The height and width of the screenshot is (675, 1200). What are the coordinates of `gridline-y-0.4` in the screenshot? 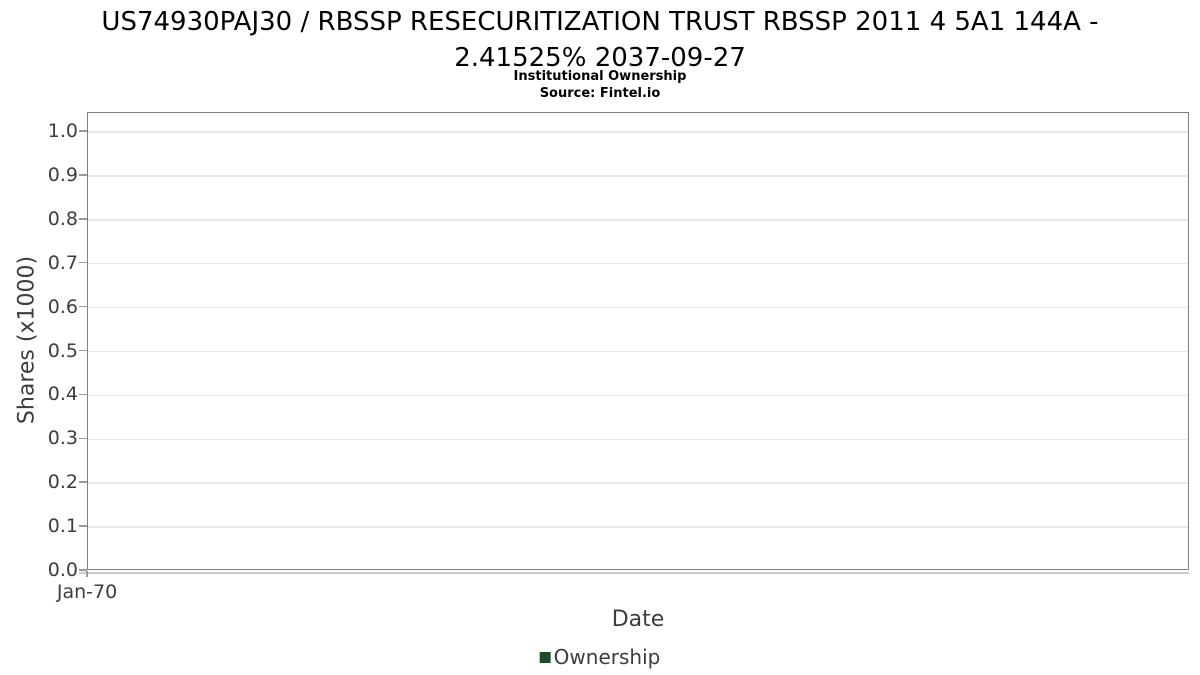 It's located at (638, 395).